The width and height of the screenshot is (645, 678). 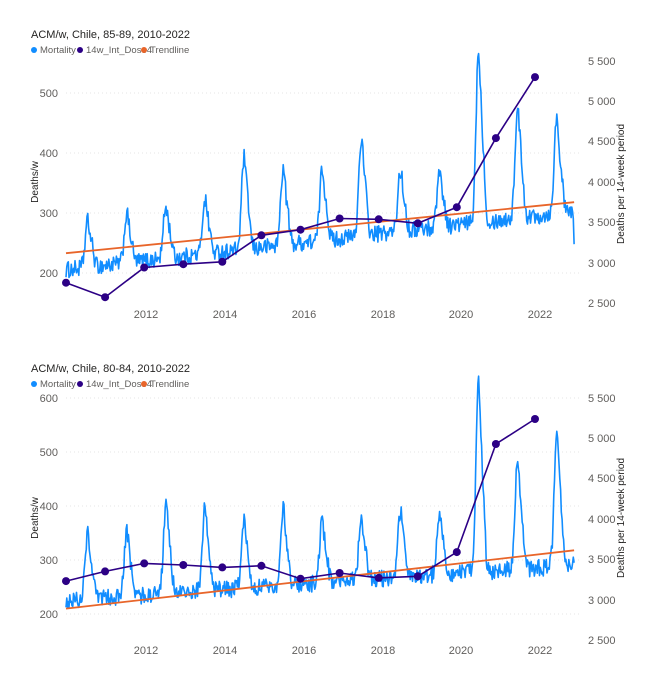 What do you see at coordinates (44, 184) in the screenshot?
I see `y-axis-left: 500 400 300 200 Deaths/w` at bounding box center [44, 184].